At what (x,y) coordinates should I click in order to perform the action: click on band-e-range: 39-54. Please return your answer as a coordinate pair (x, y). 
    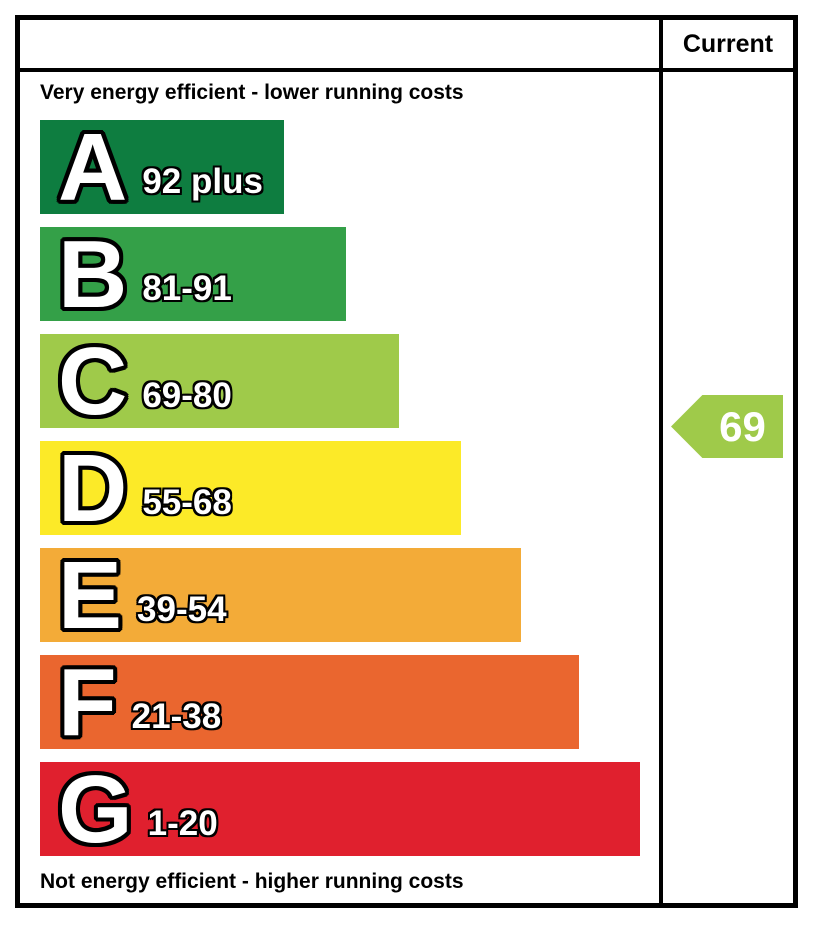
    Looking at the image, I should click on (182, 609).